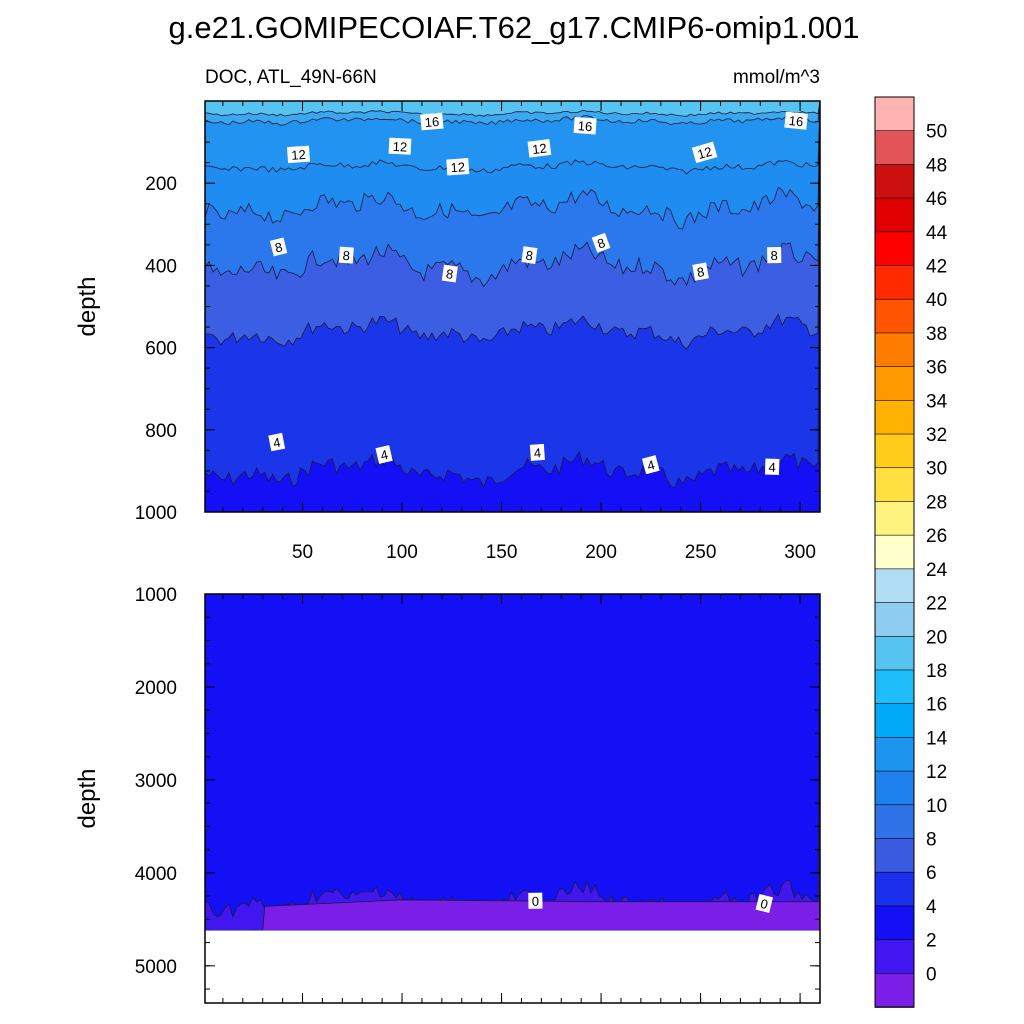  What do you see at coordinates (701, 552) in the screenshot?
I see `x-tick-label: 250` at bounding box center [701, 552].